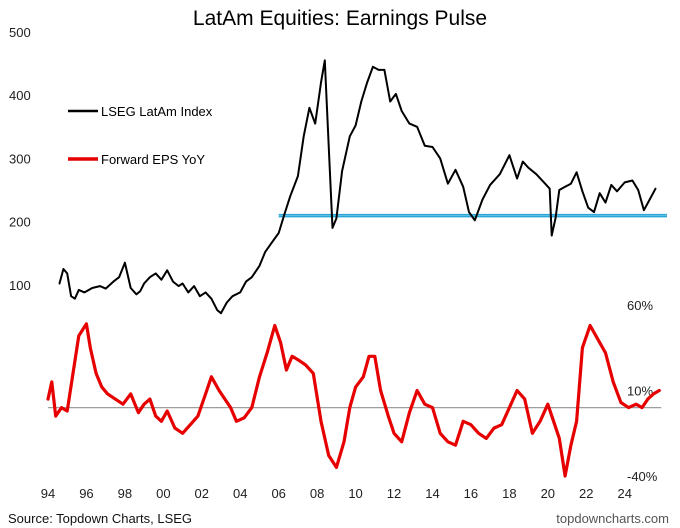 Image resolution: width=680 pixels, height=528 pixels. I want to click on x-tick-label: 24, so click(624, 493).